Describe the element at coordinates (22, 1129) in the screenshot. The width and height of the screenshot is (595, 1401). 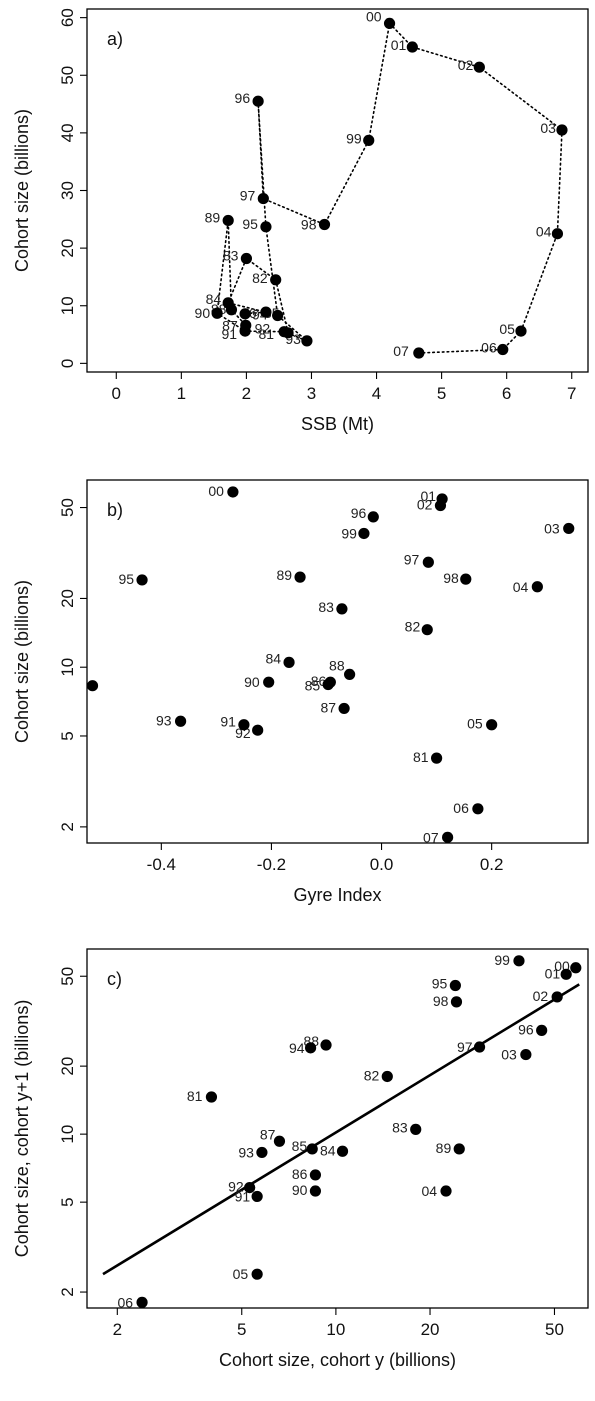
I see `y-axis-title: Cohort size, cohort y+1 (billions)` at that location.